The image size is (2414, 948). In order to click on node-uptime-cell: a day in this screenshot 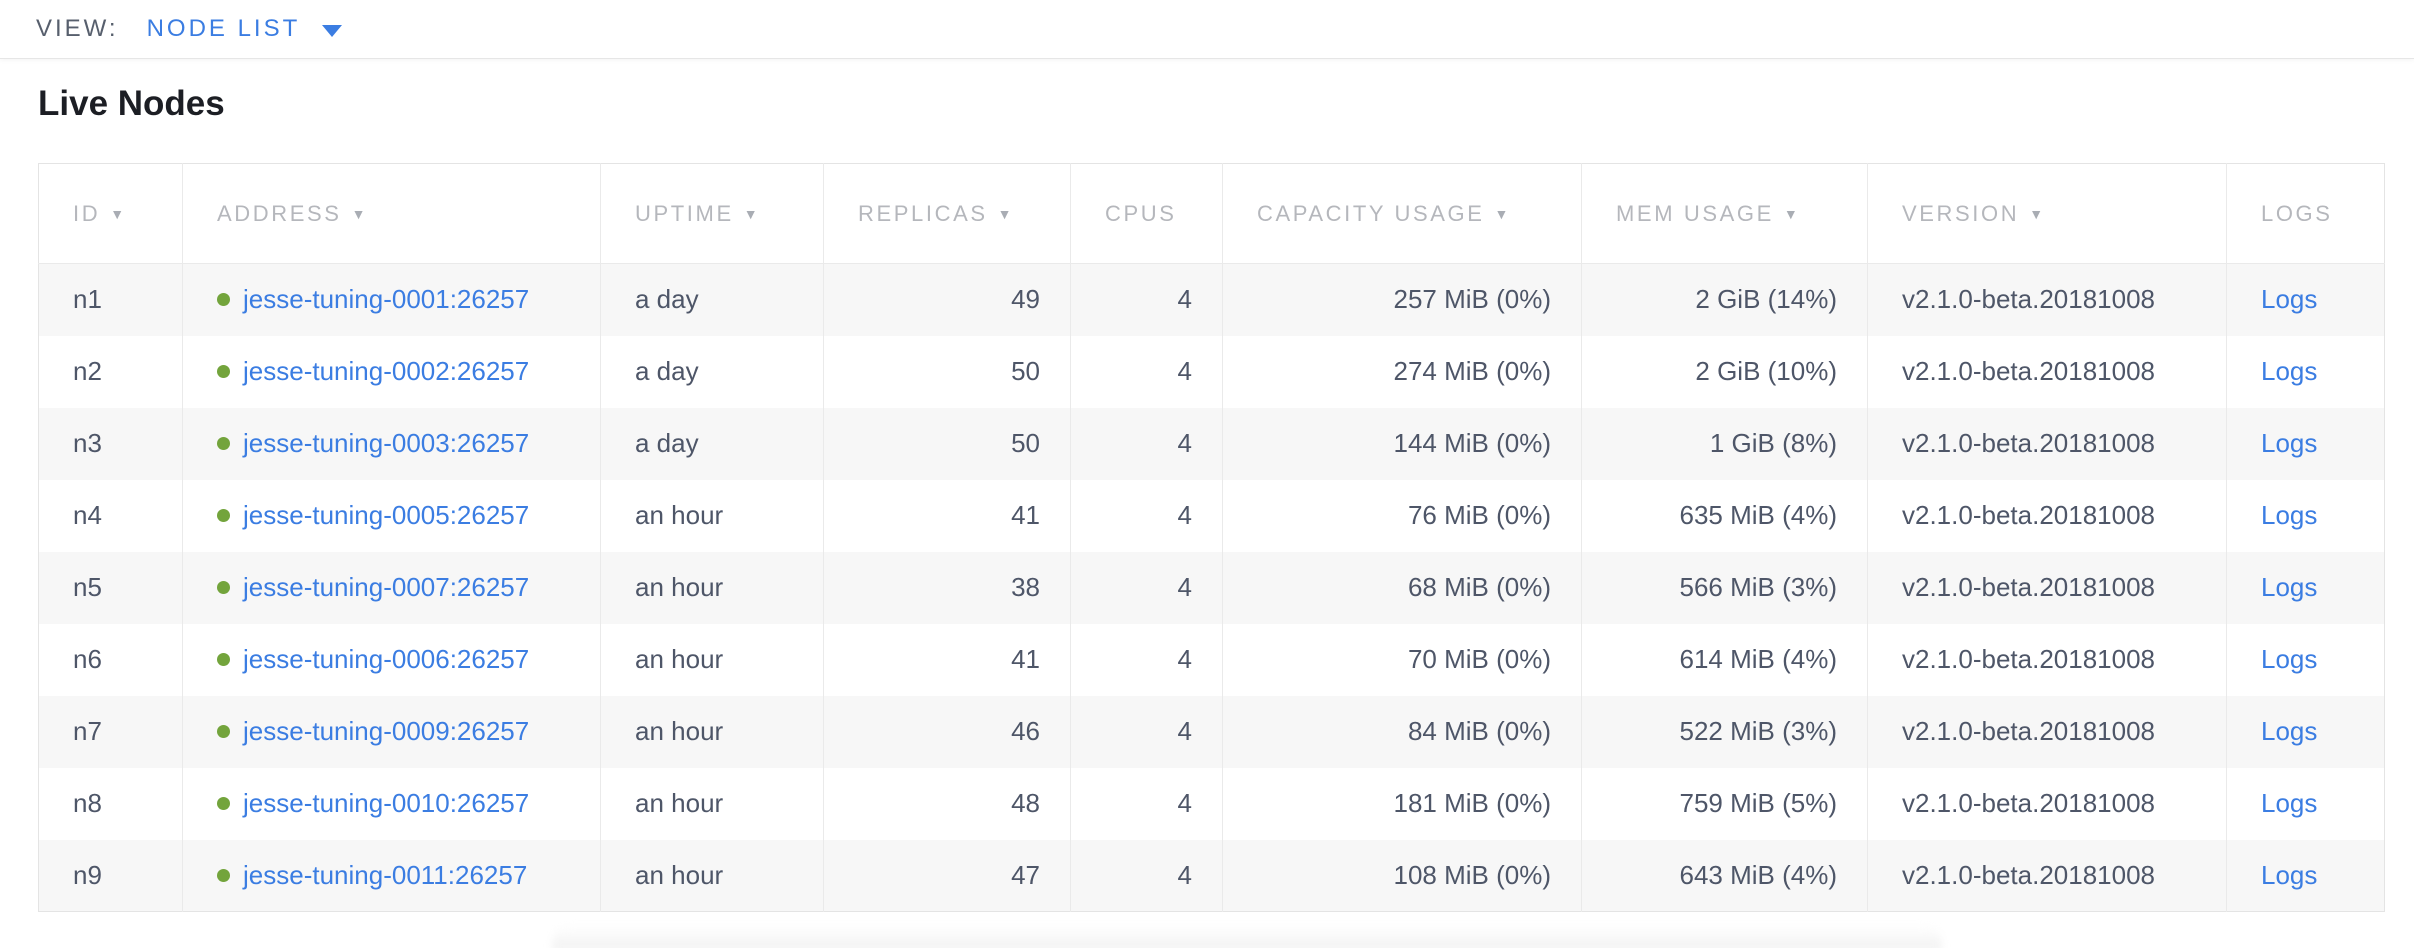, I will do `click(712, 299)`.